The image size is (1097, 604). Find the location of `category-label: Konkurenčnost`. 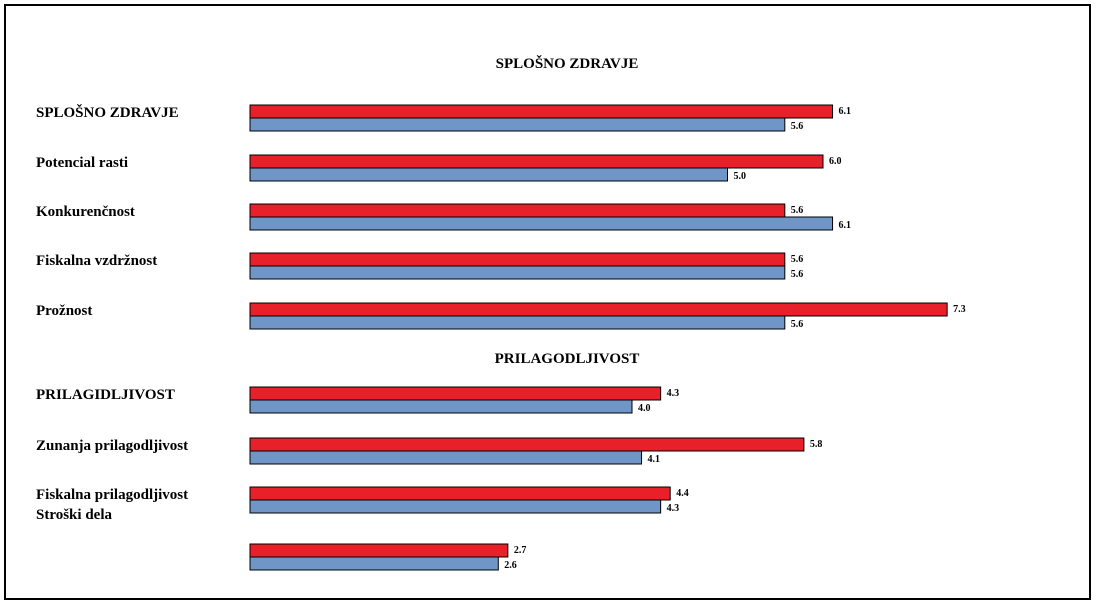

category-label: Konkurenčnost is located at coordinates (85, 212).